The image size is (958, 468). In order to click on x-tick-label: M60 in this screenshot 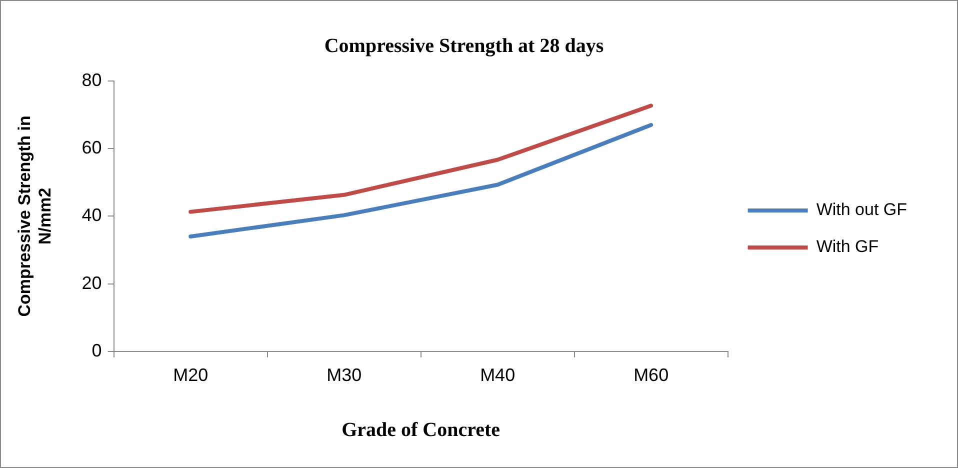, I will do `click(651, 375)`.